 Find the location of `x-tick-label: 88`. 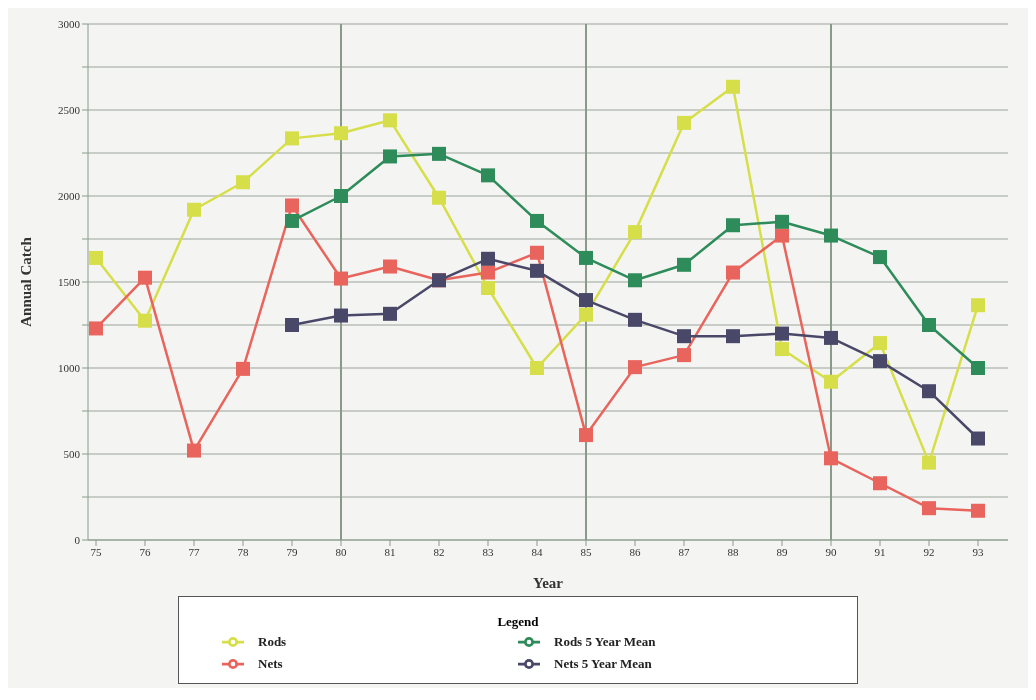

x-tick-label: 88 is located at coordinates (733, 551).